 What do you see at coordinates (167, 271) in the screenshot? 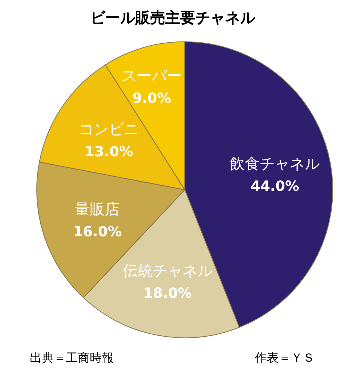
I see `slice-label: 伝統チャネル` at bounding box center [167, 271].